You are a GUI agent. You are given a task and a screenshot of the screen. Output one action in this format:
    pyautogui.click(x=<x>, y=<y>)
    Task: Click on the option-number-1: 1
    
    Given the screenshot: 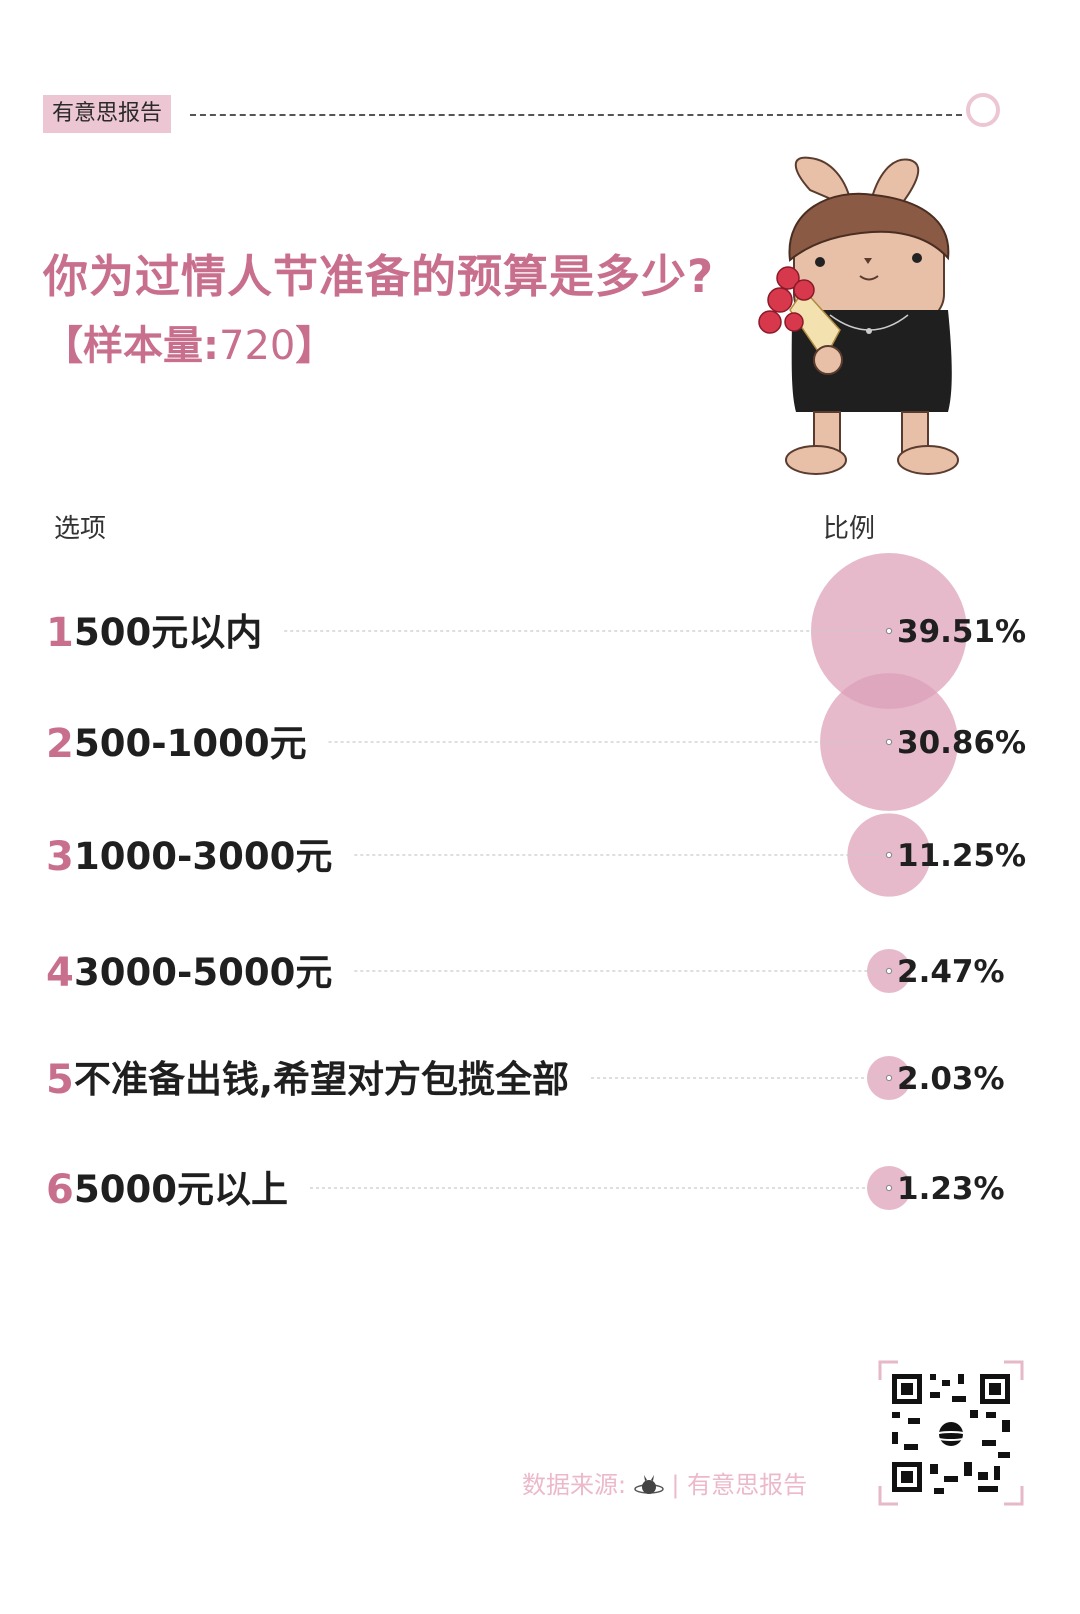 What is the action you would take?
    pyautogui.click(x=60, y=633)
    